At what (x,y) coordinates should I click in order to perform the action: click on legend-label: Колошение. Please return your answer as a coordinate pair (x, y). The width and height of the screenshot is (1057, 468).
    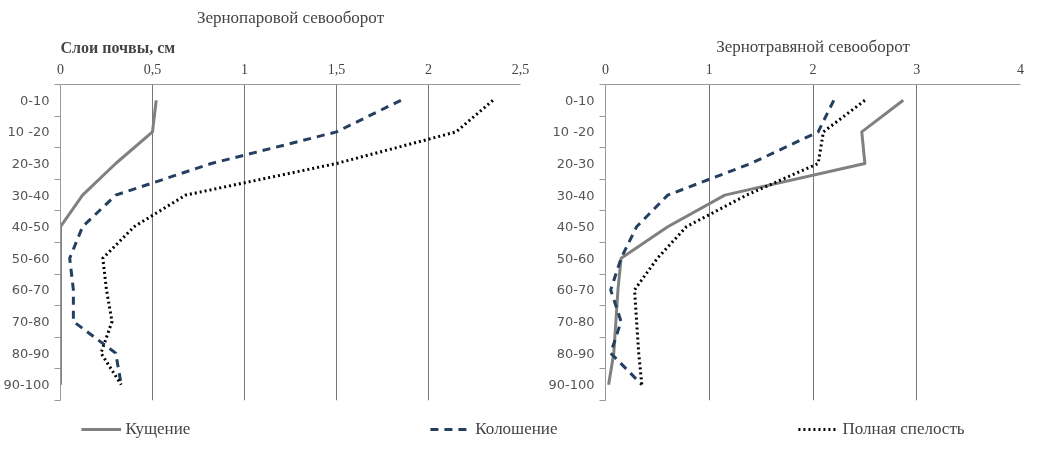
    Looking at the image, I should click on (516, 429).